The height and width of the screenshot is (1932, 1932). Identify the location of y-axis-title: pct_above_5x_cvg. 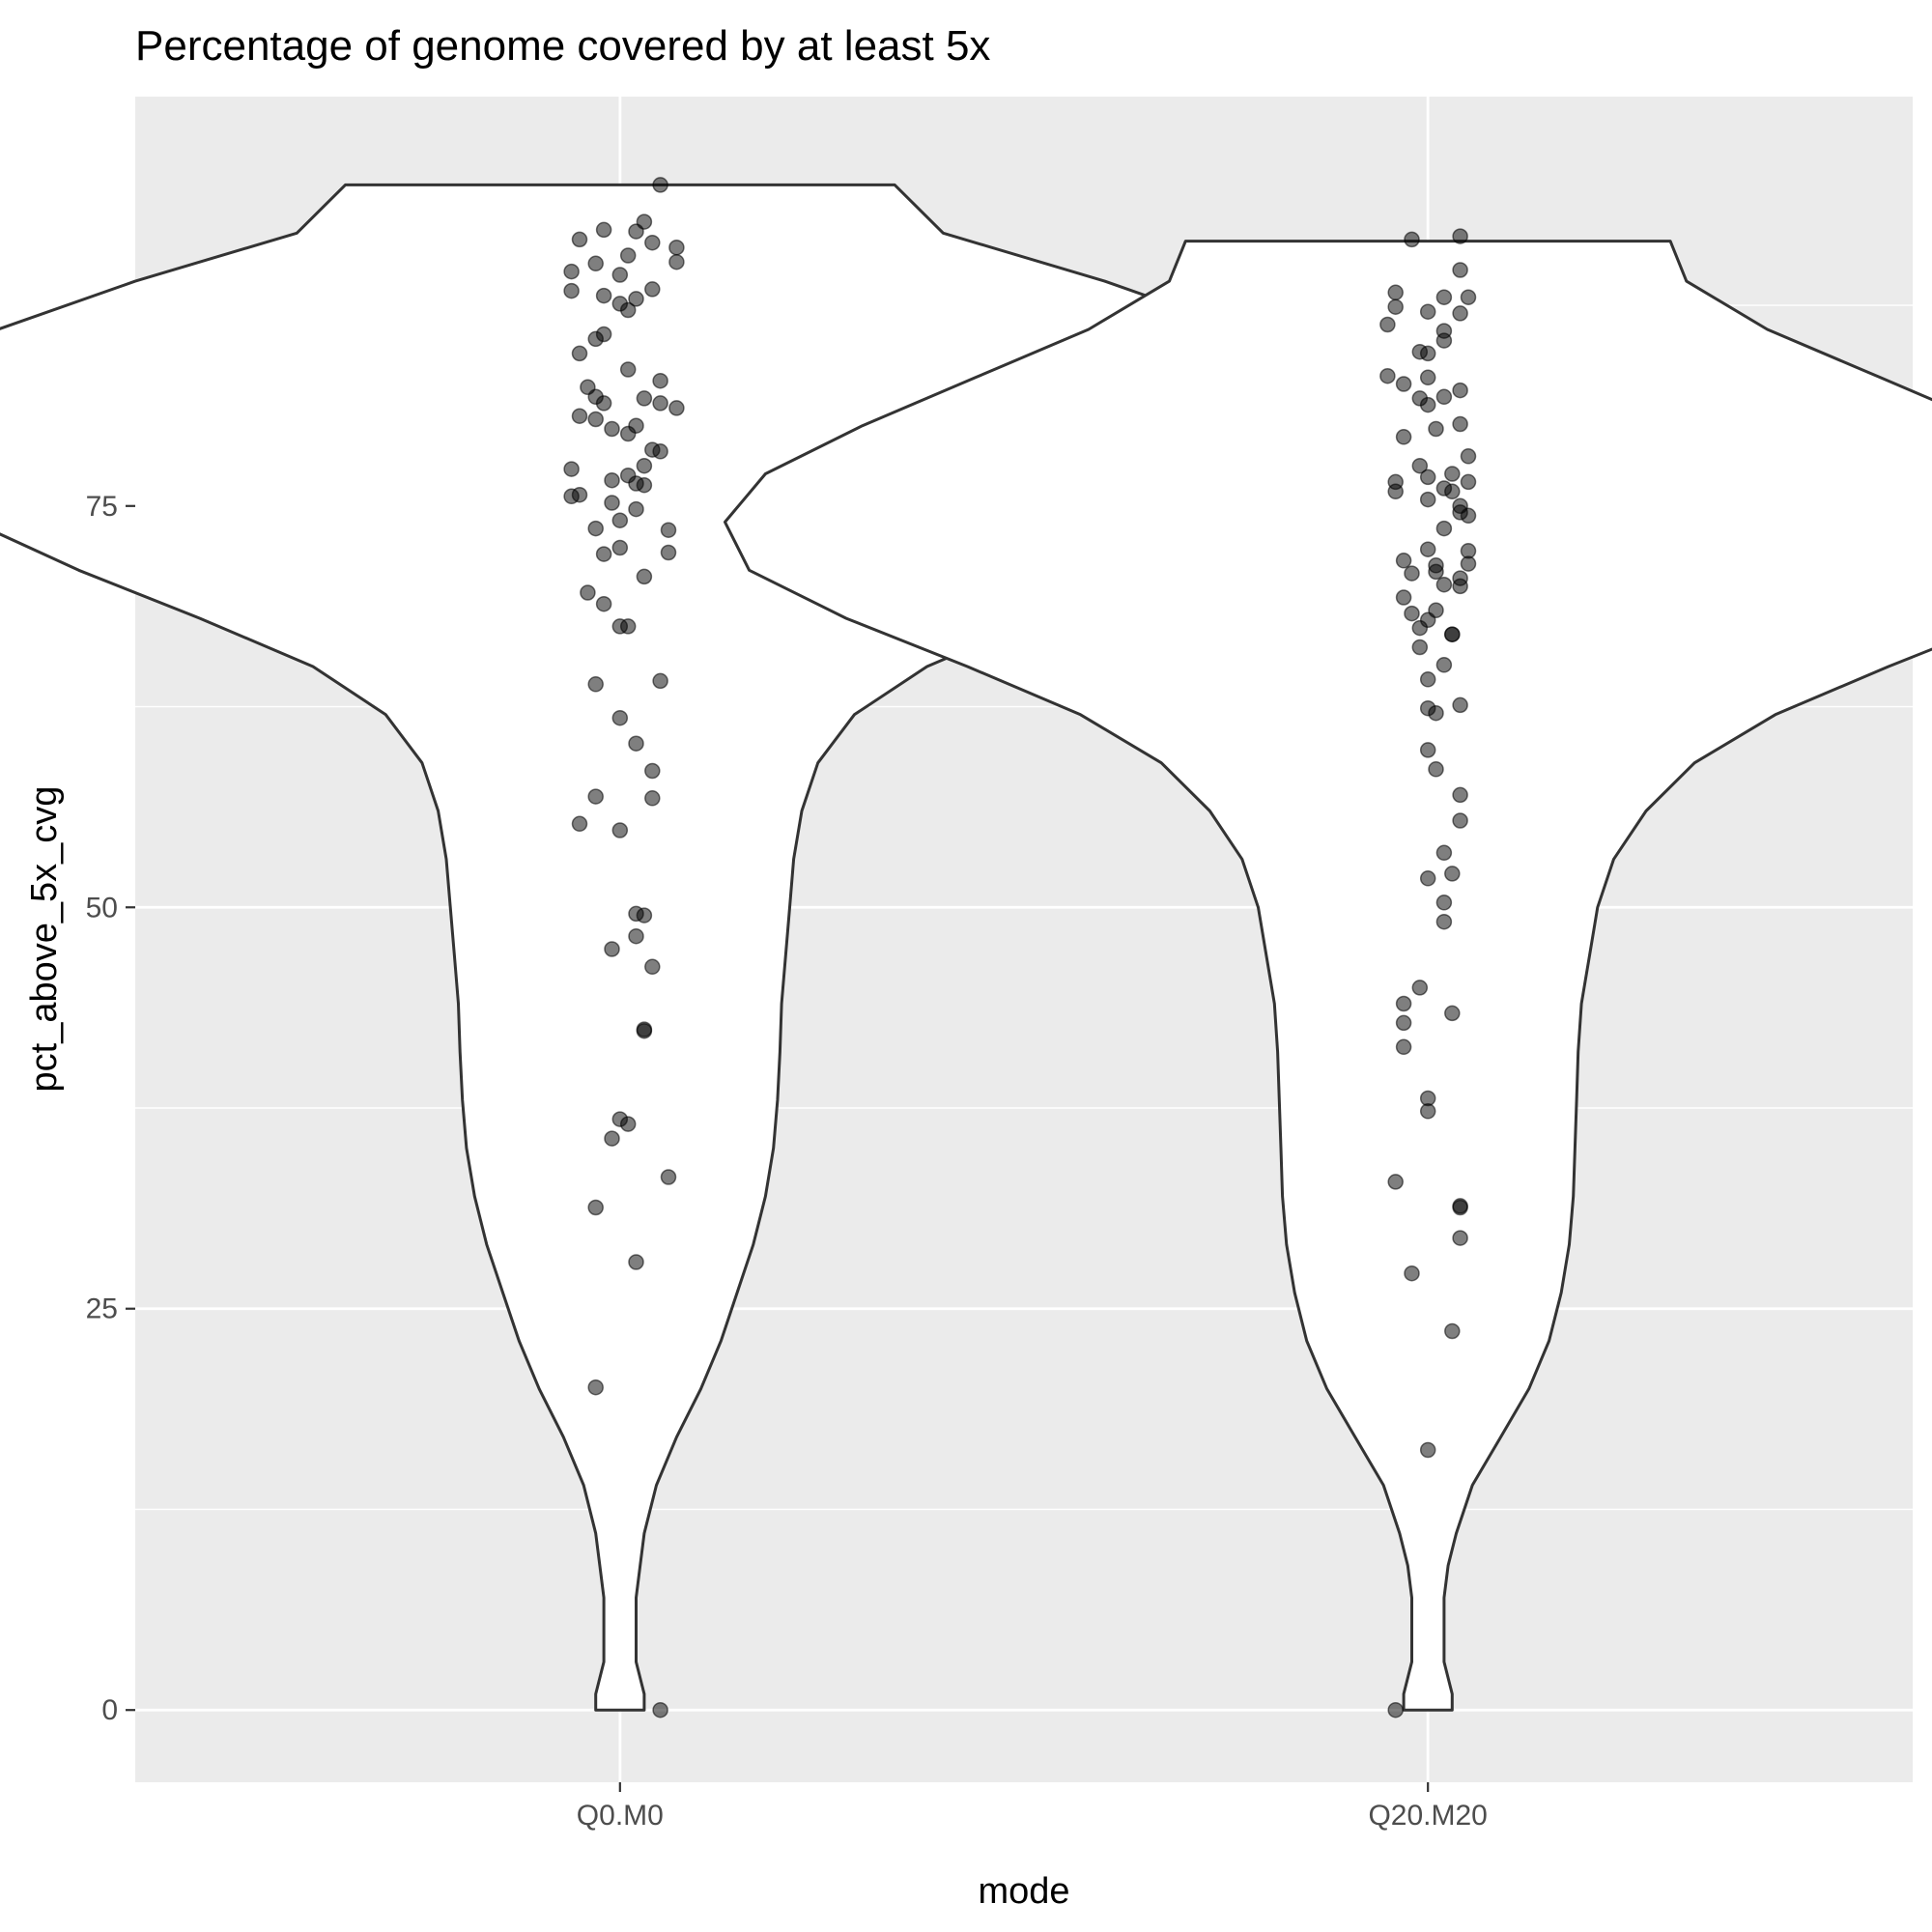
(44, 939).